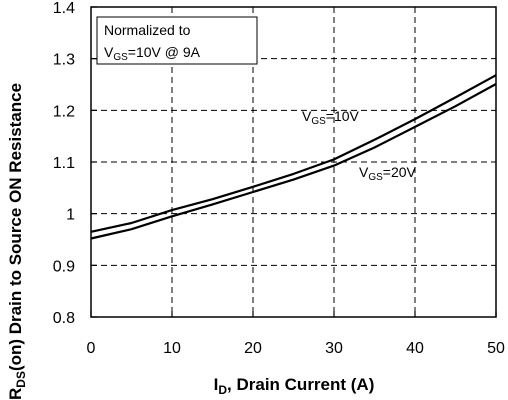 Image resolution: width=508 pixels, height=400 pixels. Describe the element at coordinates (253, 348) in the screenshot. I see `x-tick-label: 20` at that location.